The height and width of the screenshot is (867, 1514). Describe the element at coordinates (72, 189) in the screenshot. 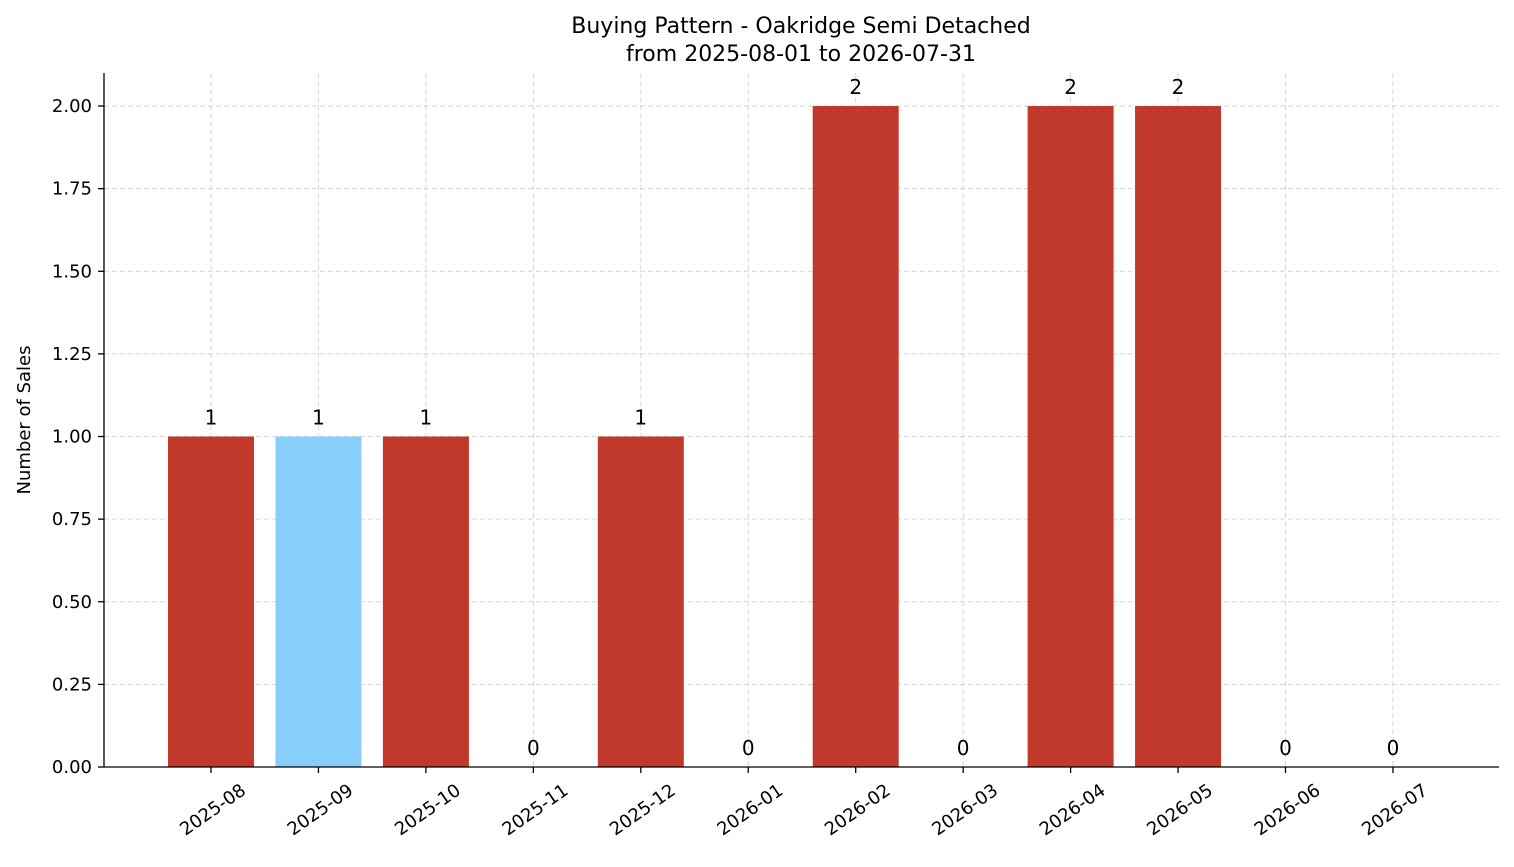

I see `y-tick-label: 1.75` at that location.